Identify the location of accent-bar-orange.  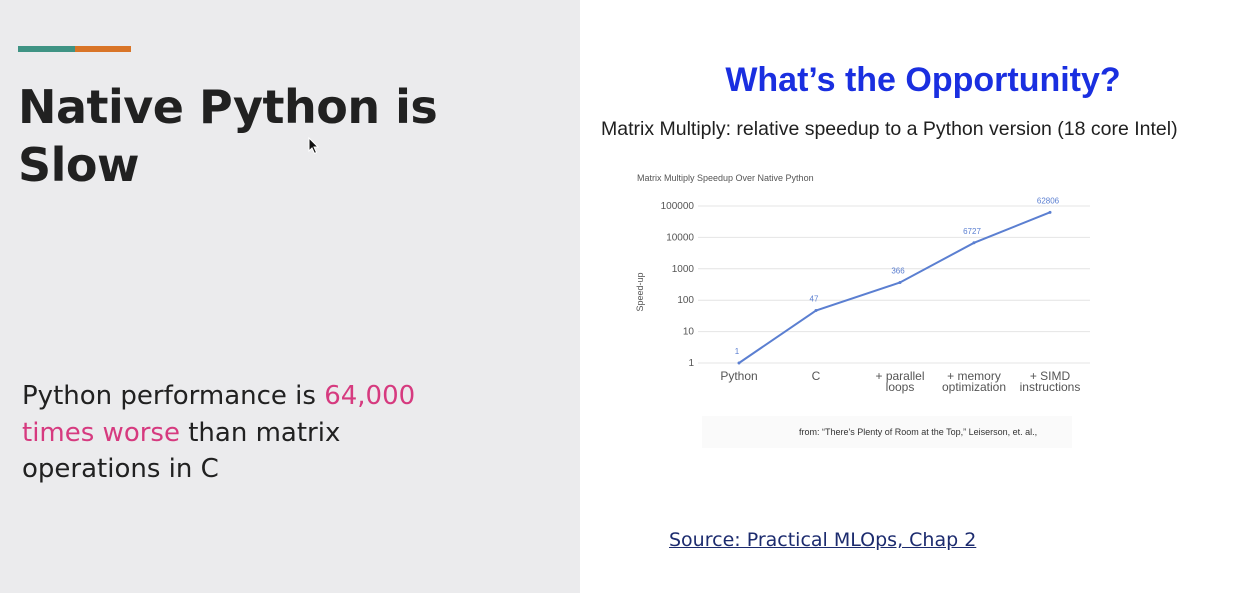
(103, 49).